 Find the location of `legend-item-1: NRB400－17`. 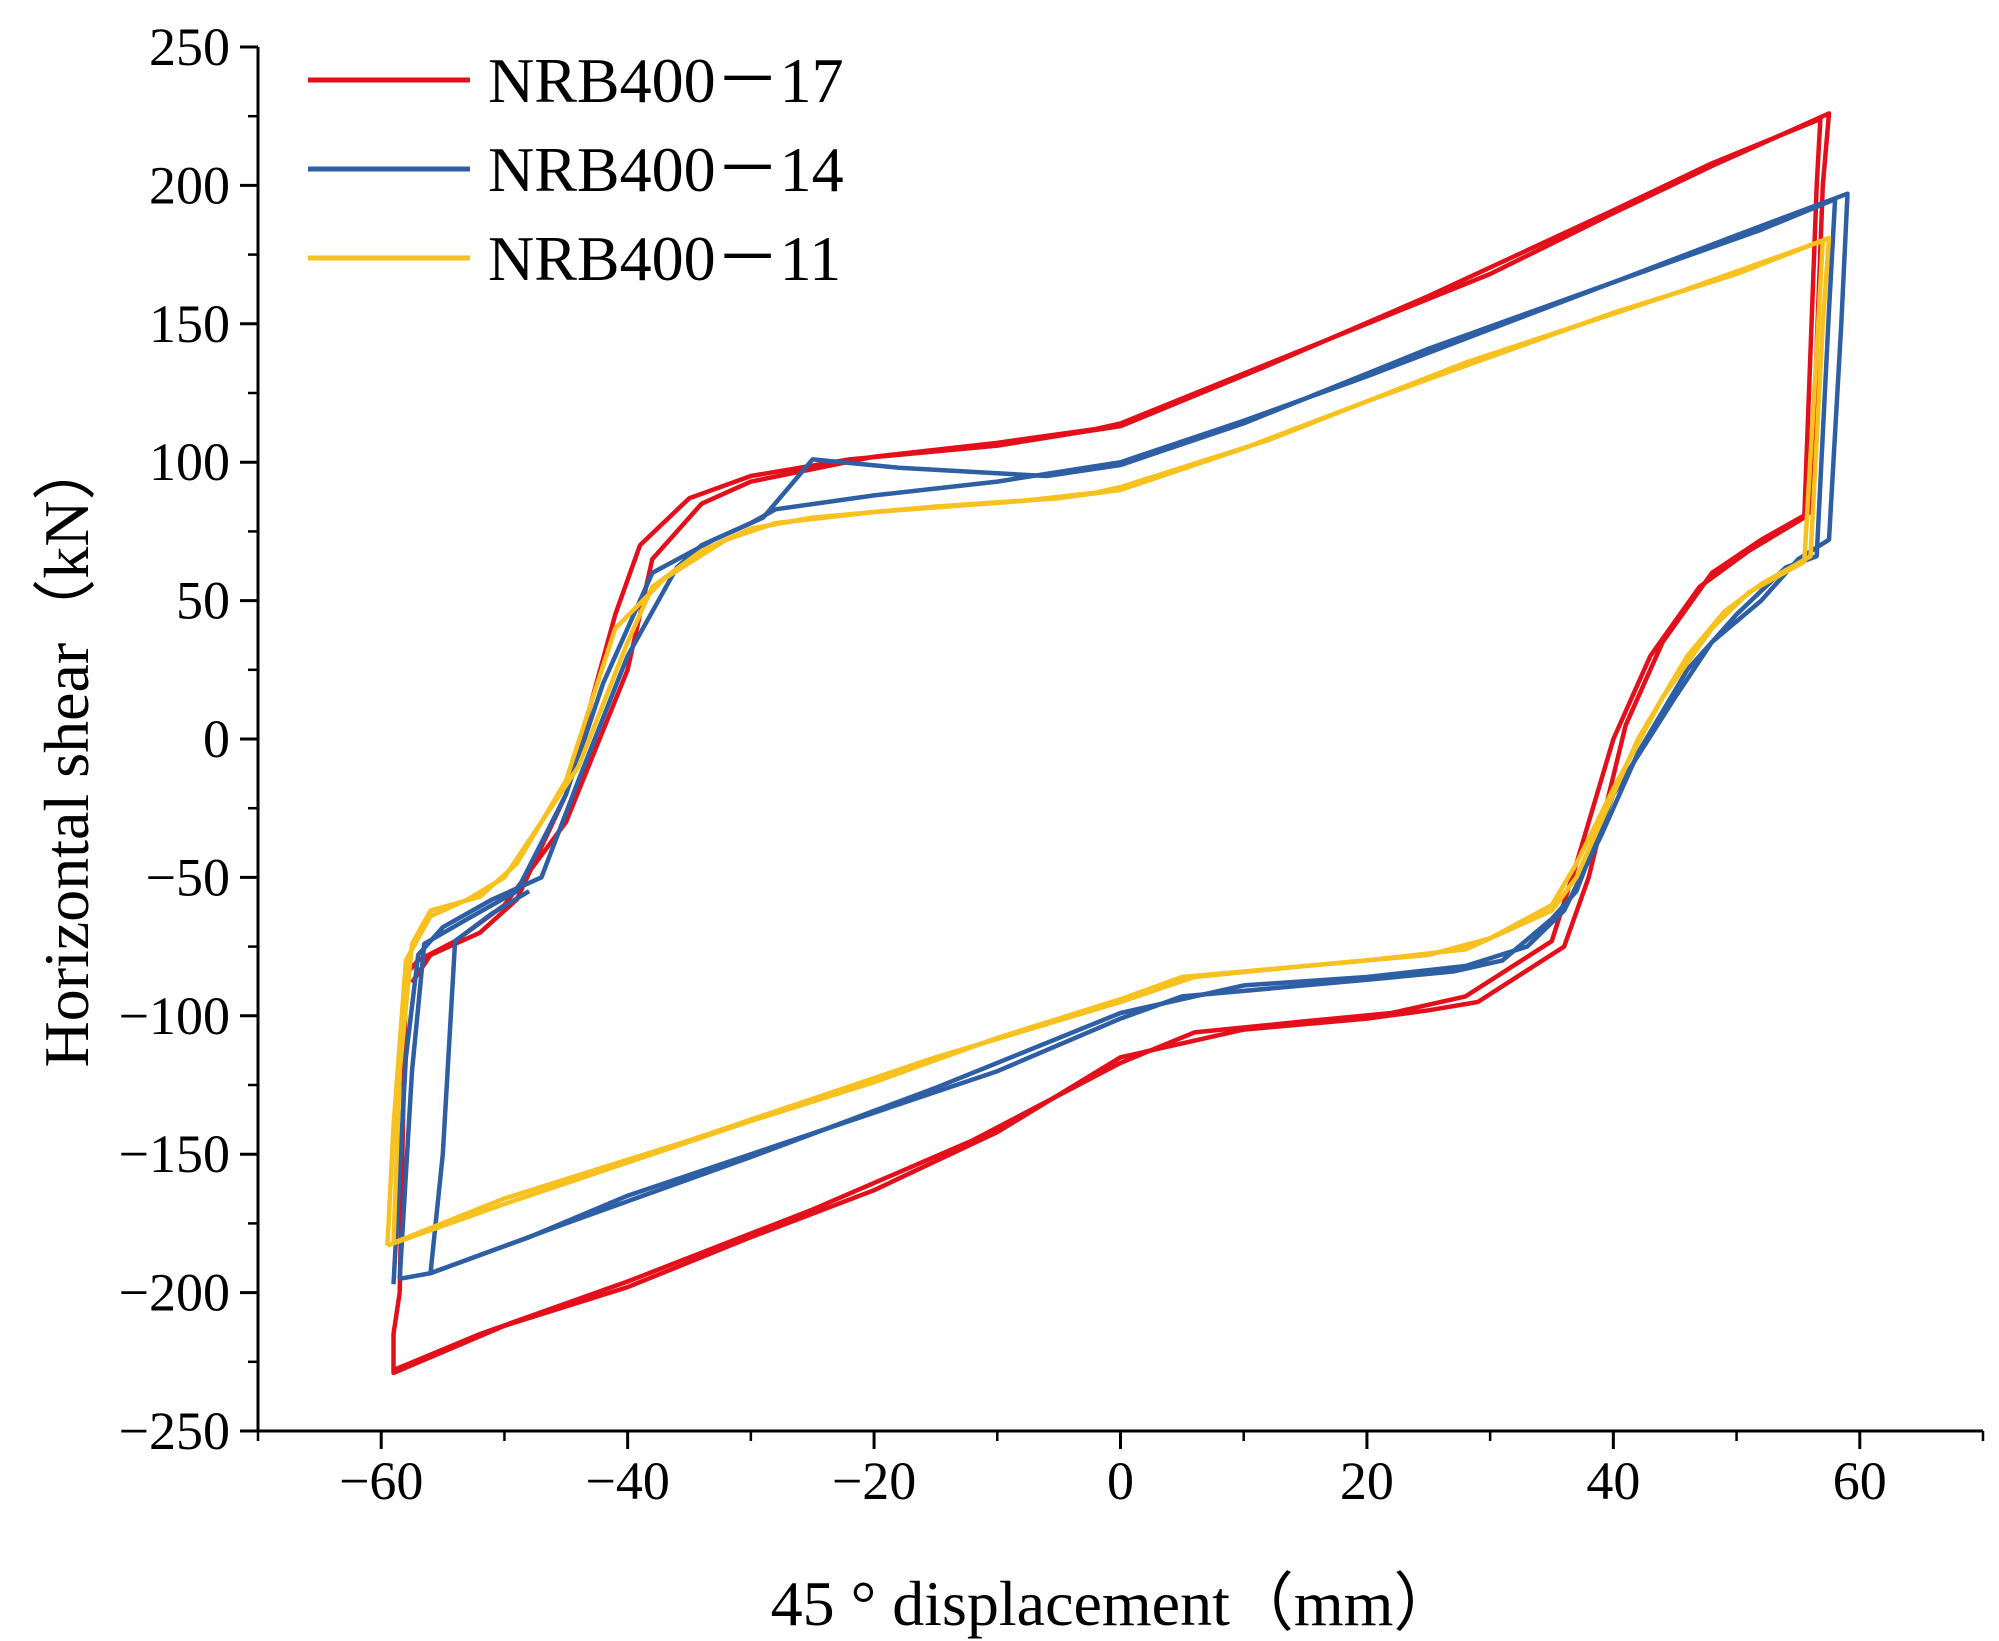

legend-item-1: NRB400－17 is located at coordinates (576, 80).